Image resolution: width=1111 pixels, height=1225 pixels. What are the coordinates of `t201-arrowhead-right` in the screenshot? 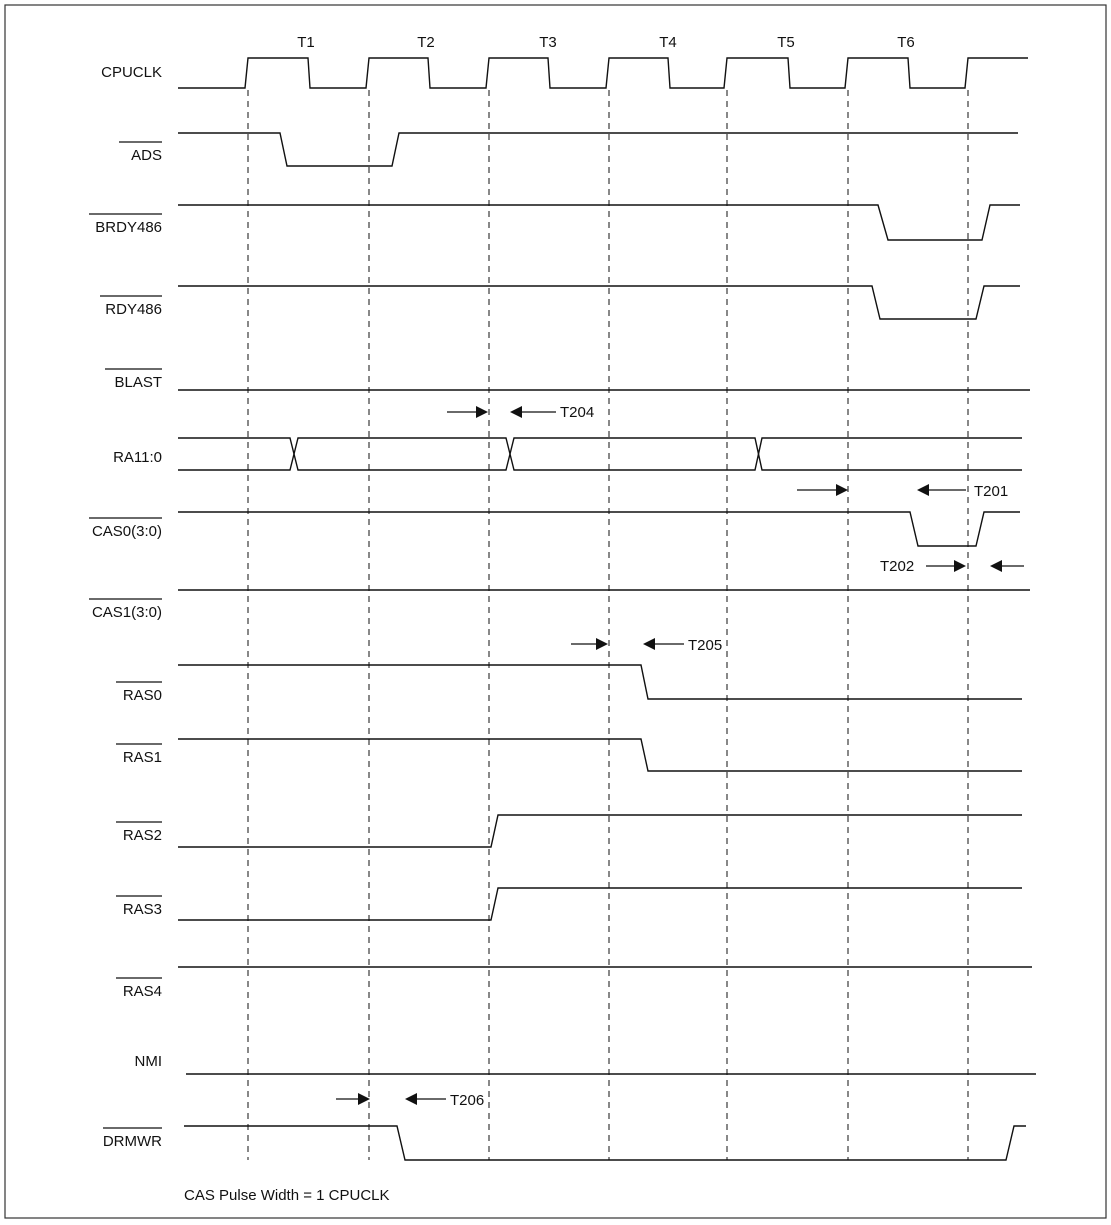 It's located at (842, 490).